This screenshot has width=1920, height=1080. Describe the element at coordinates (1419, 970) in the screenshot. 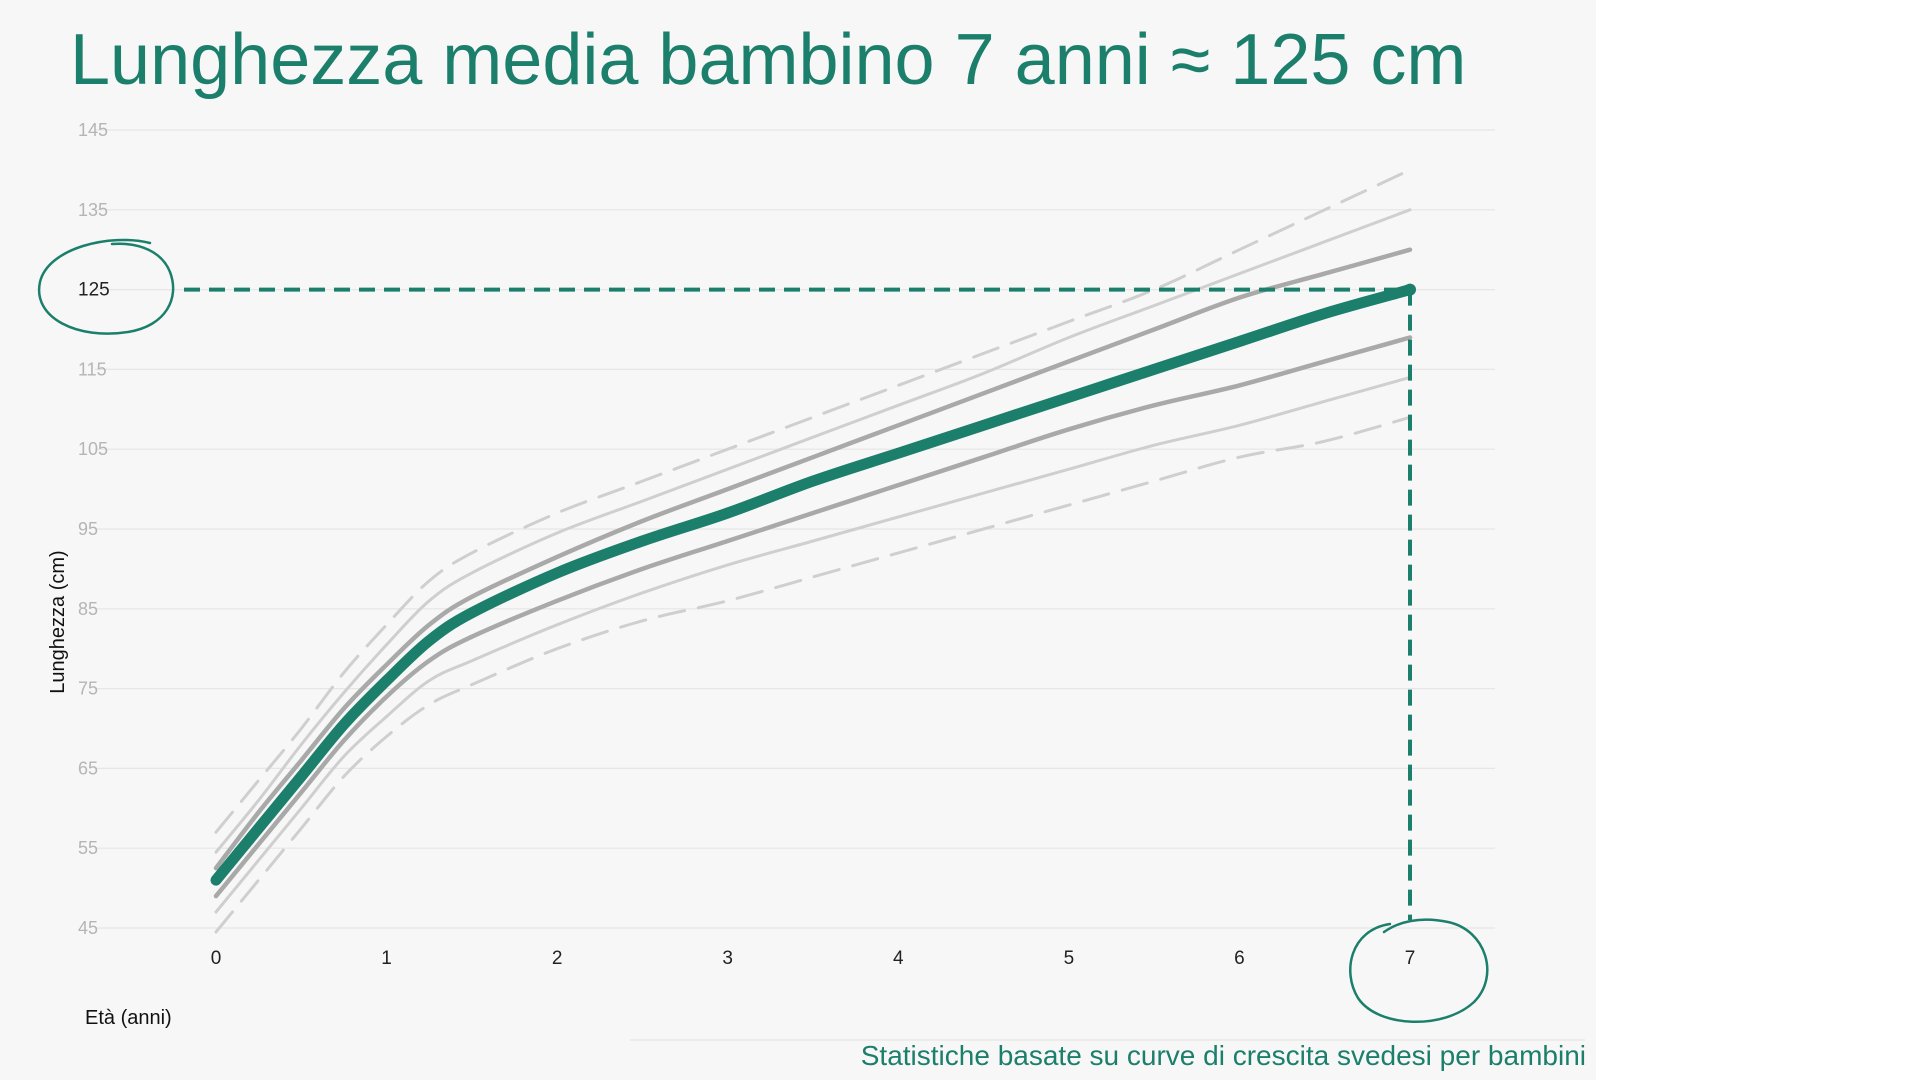

I see `circle-marker-x-value` at that location.